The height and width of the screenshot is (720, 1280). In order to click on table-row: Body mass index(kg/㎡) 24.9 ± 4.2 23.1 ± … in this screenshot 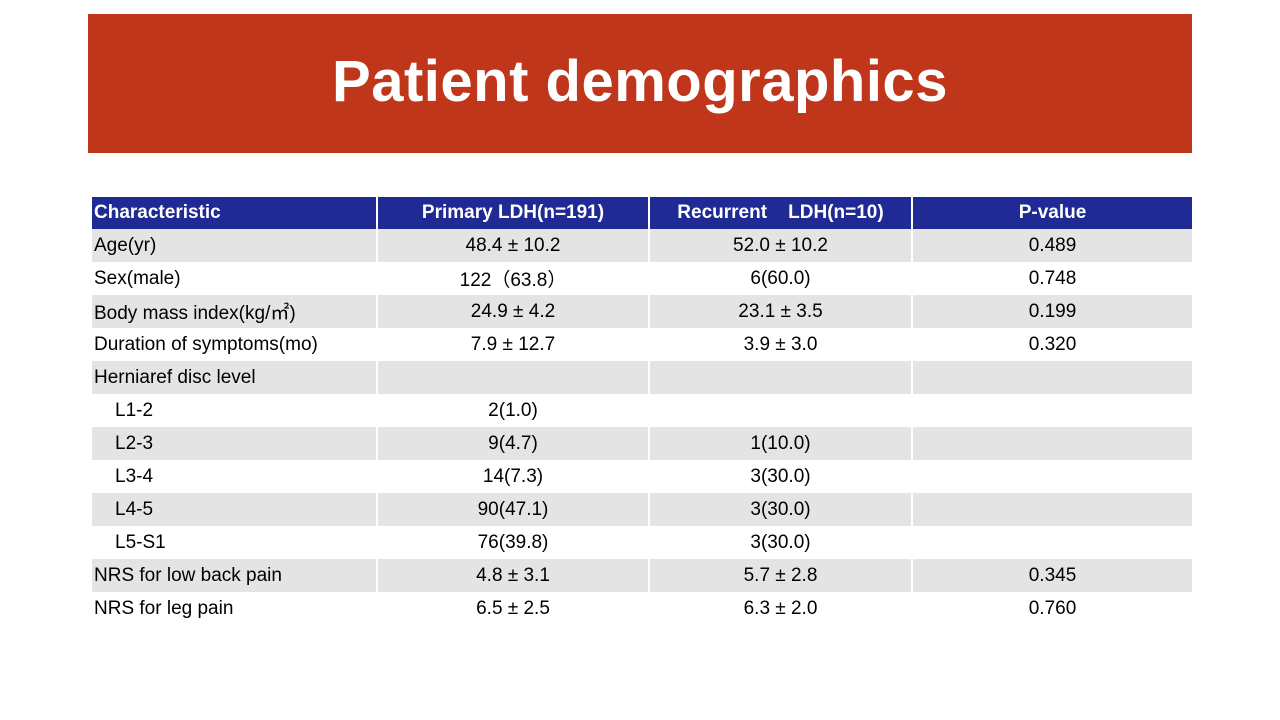, I will do `click(642, 311)`.